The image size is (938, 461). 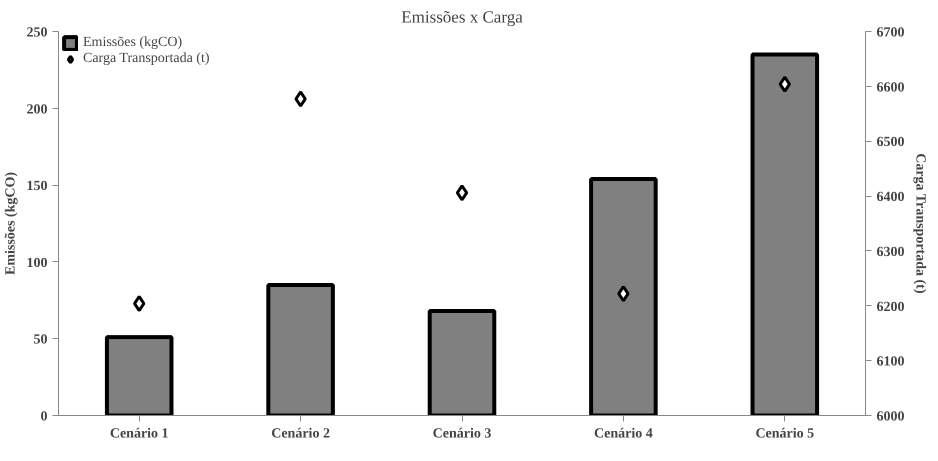 What do you see at coordinates (37, 186) in the screenshot?
I see `y-tick-label: 150` at bounding box center [37, 186].